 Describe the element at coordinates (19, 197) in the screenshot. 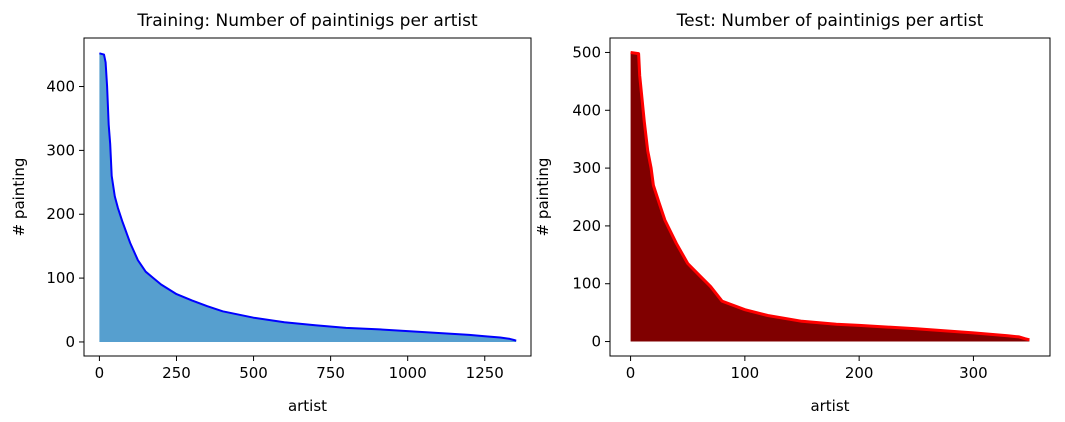

I see `training-ylabel: # painting` at that location.